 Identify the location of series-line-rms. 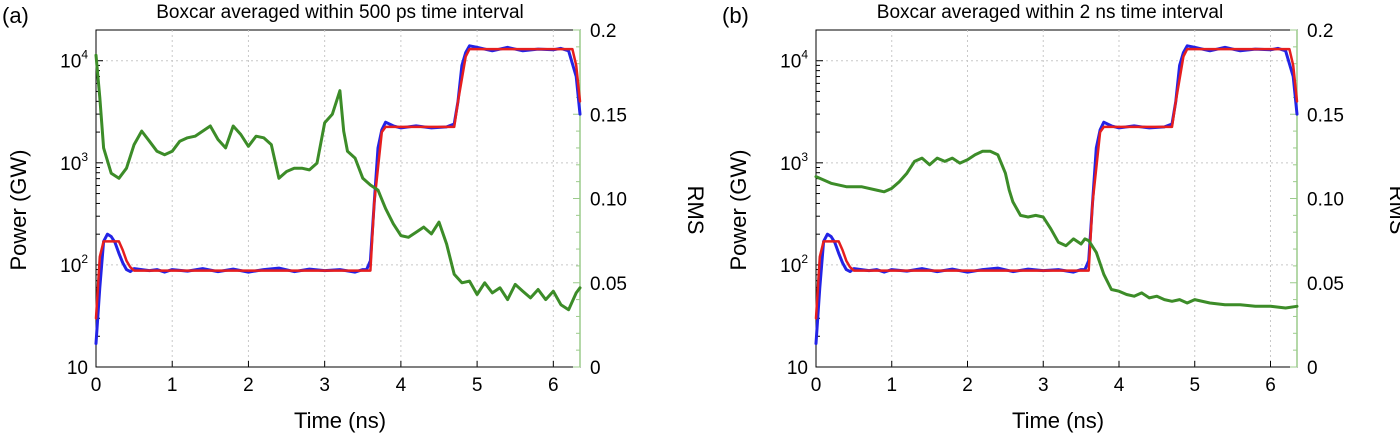
(1056, 229).